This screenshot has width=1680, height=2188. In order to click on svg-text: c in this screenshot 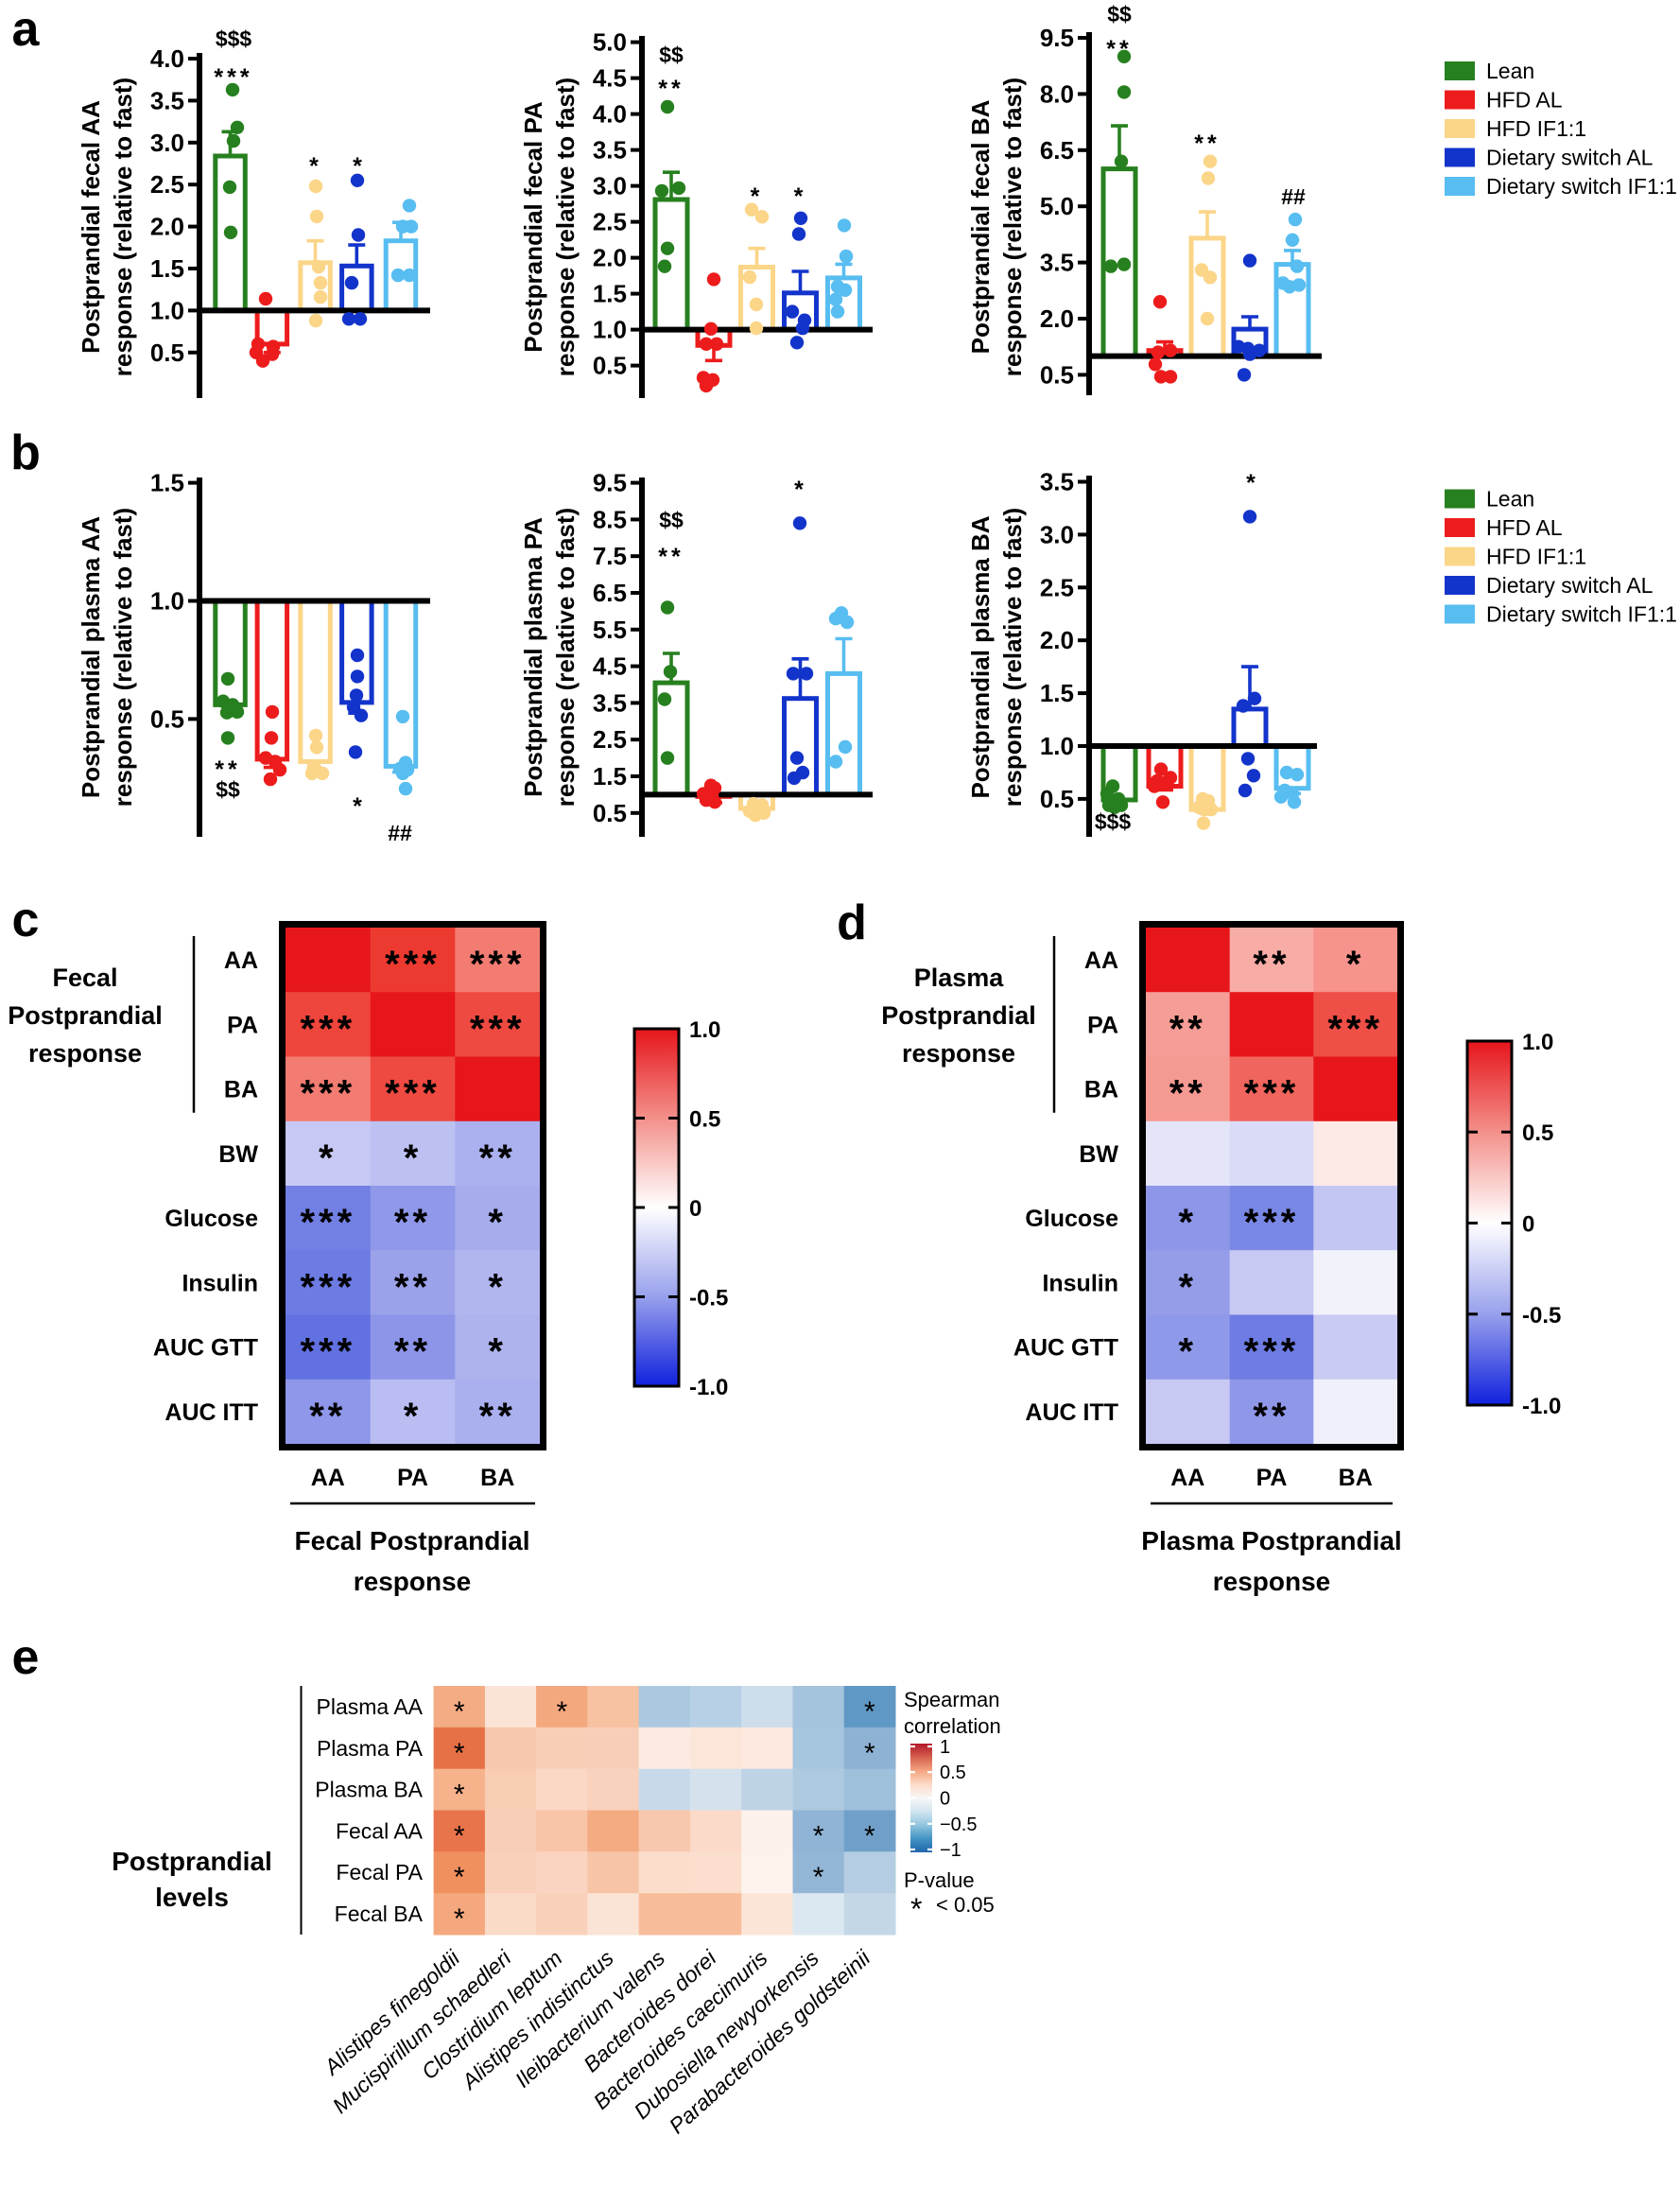, I will do `click(26, 920)`.